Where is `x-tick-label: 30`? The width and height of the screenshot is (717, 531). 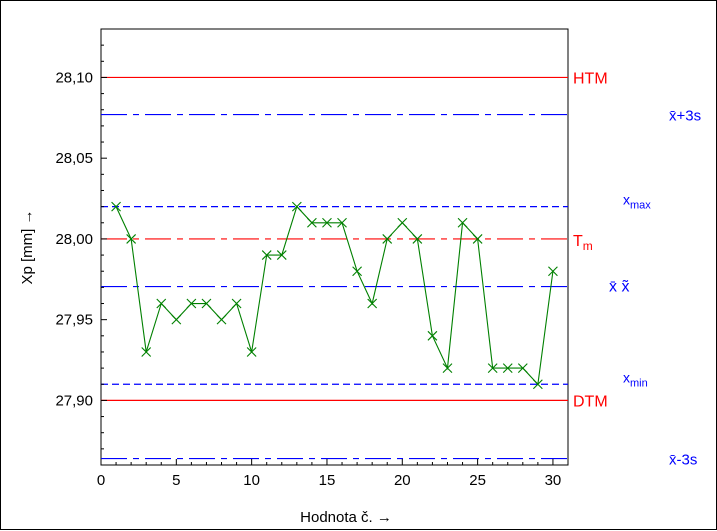
x-tick-label: 30 is located at coordinates (553, 480).